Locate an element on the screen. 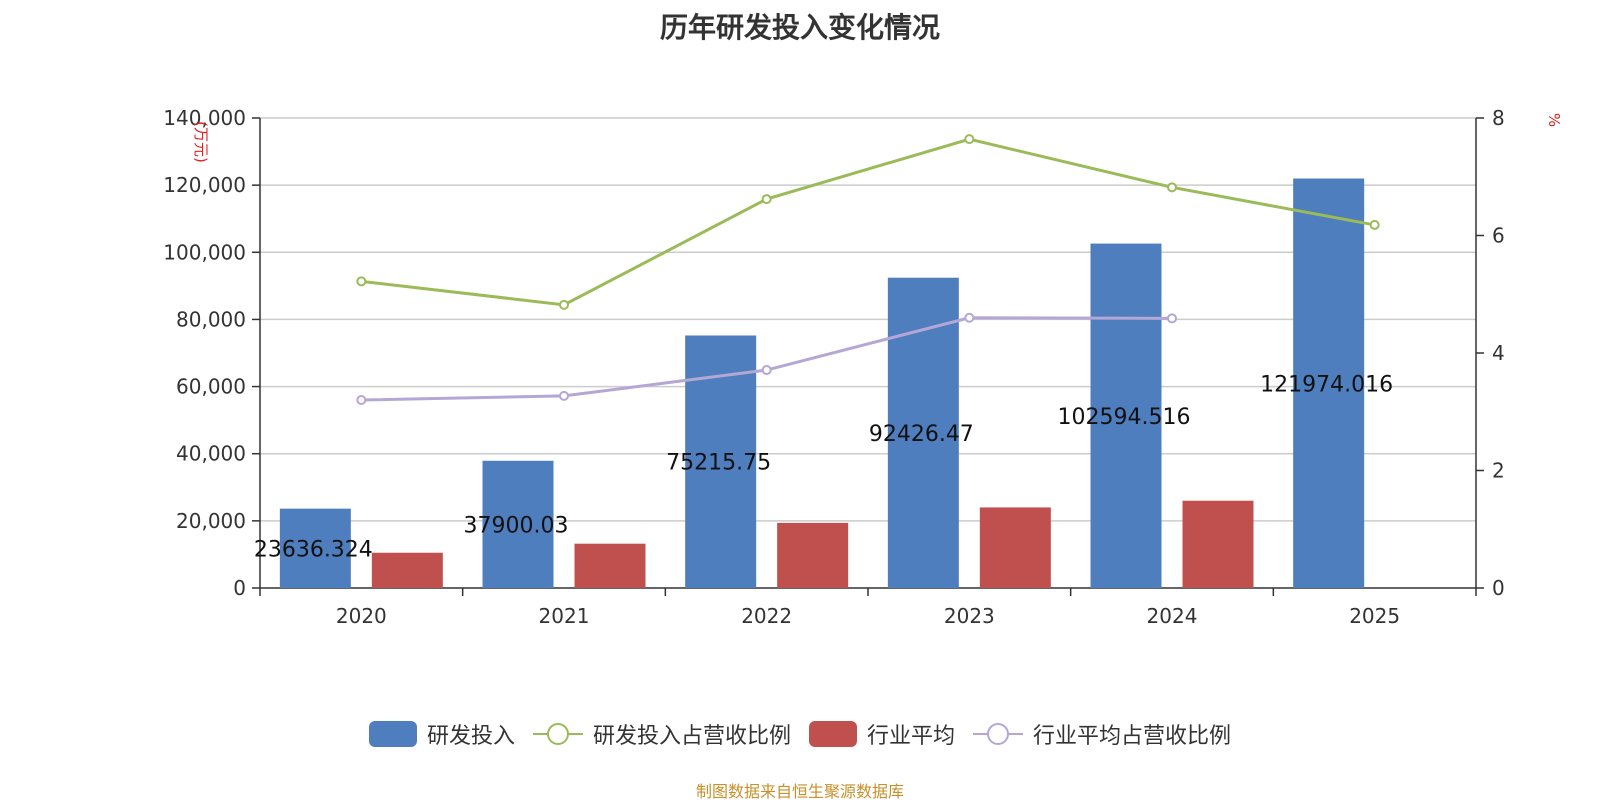  x-tick-label: 2024 is located at coordinates (1172, 616).